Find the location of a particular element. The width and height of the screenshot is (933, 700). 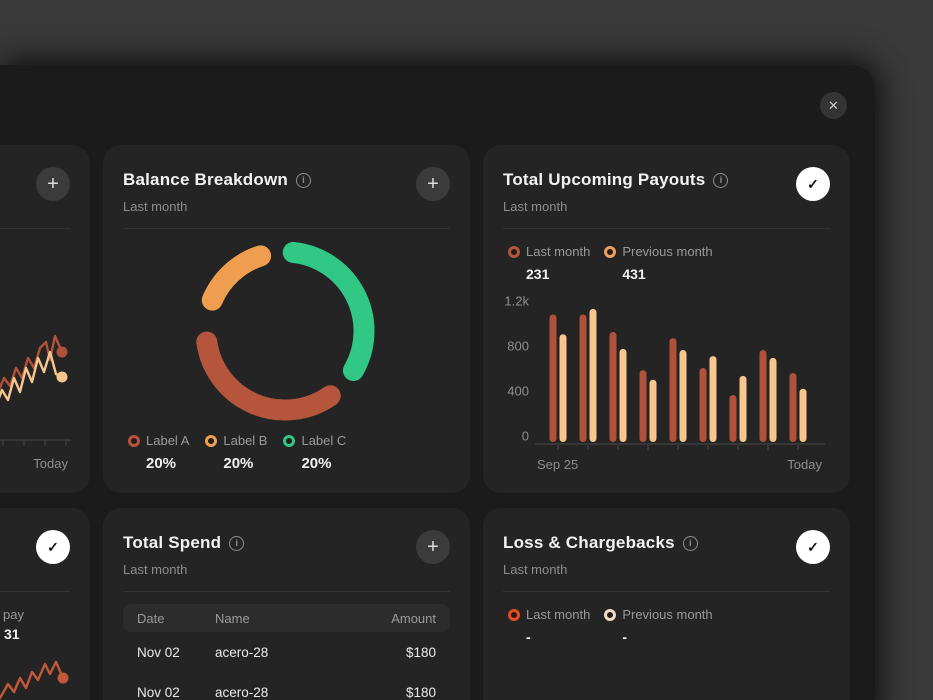

balance-legend: Label A 20% Label B 20% Label C is located at coordinates (237, 452).